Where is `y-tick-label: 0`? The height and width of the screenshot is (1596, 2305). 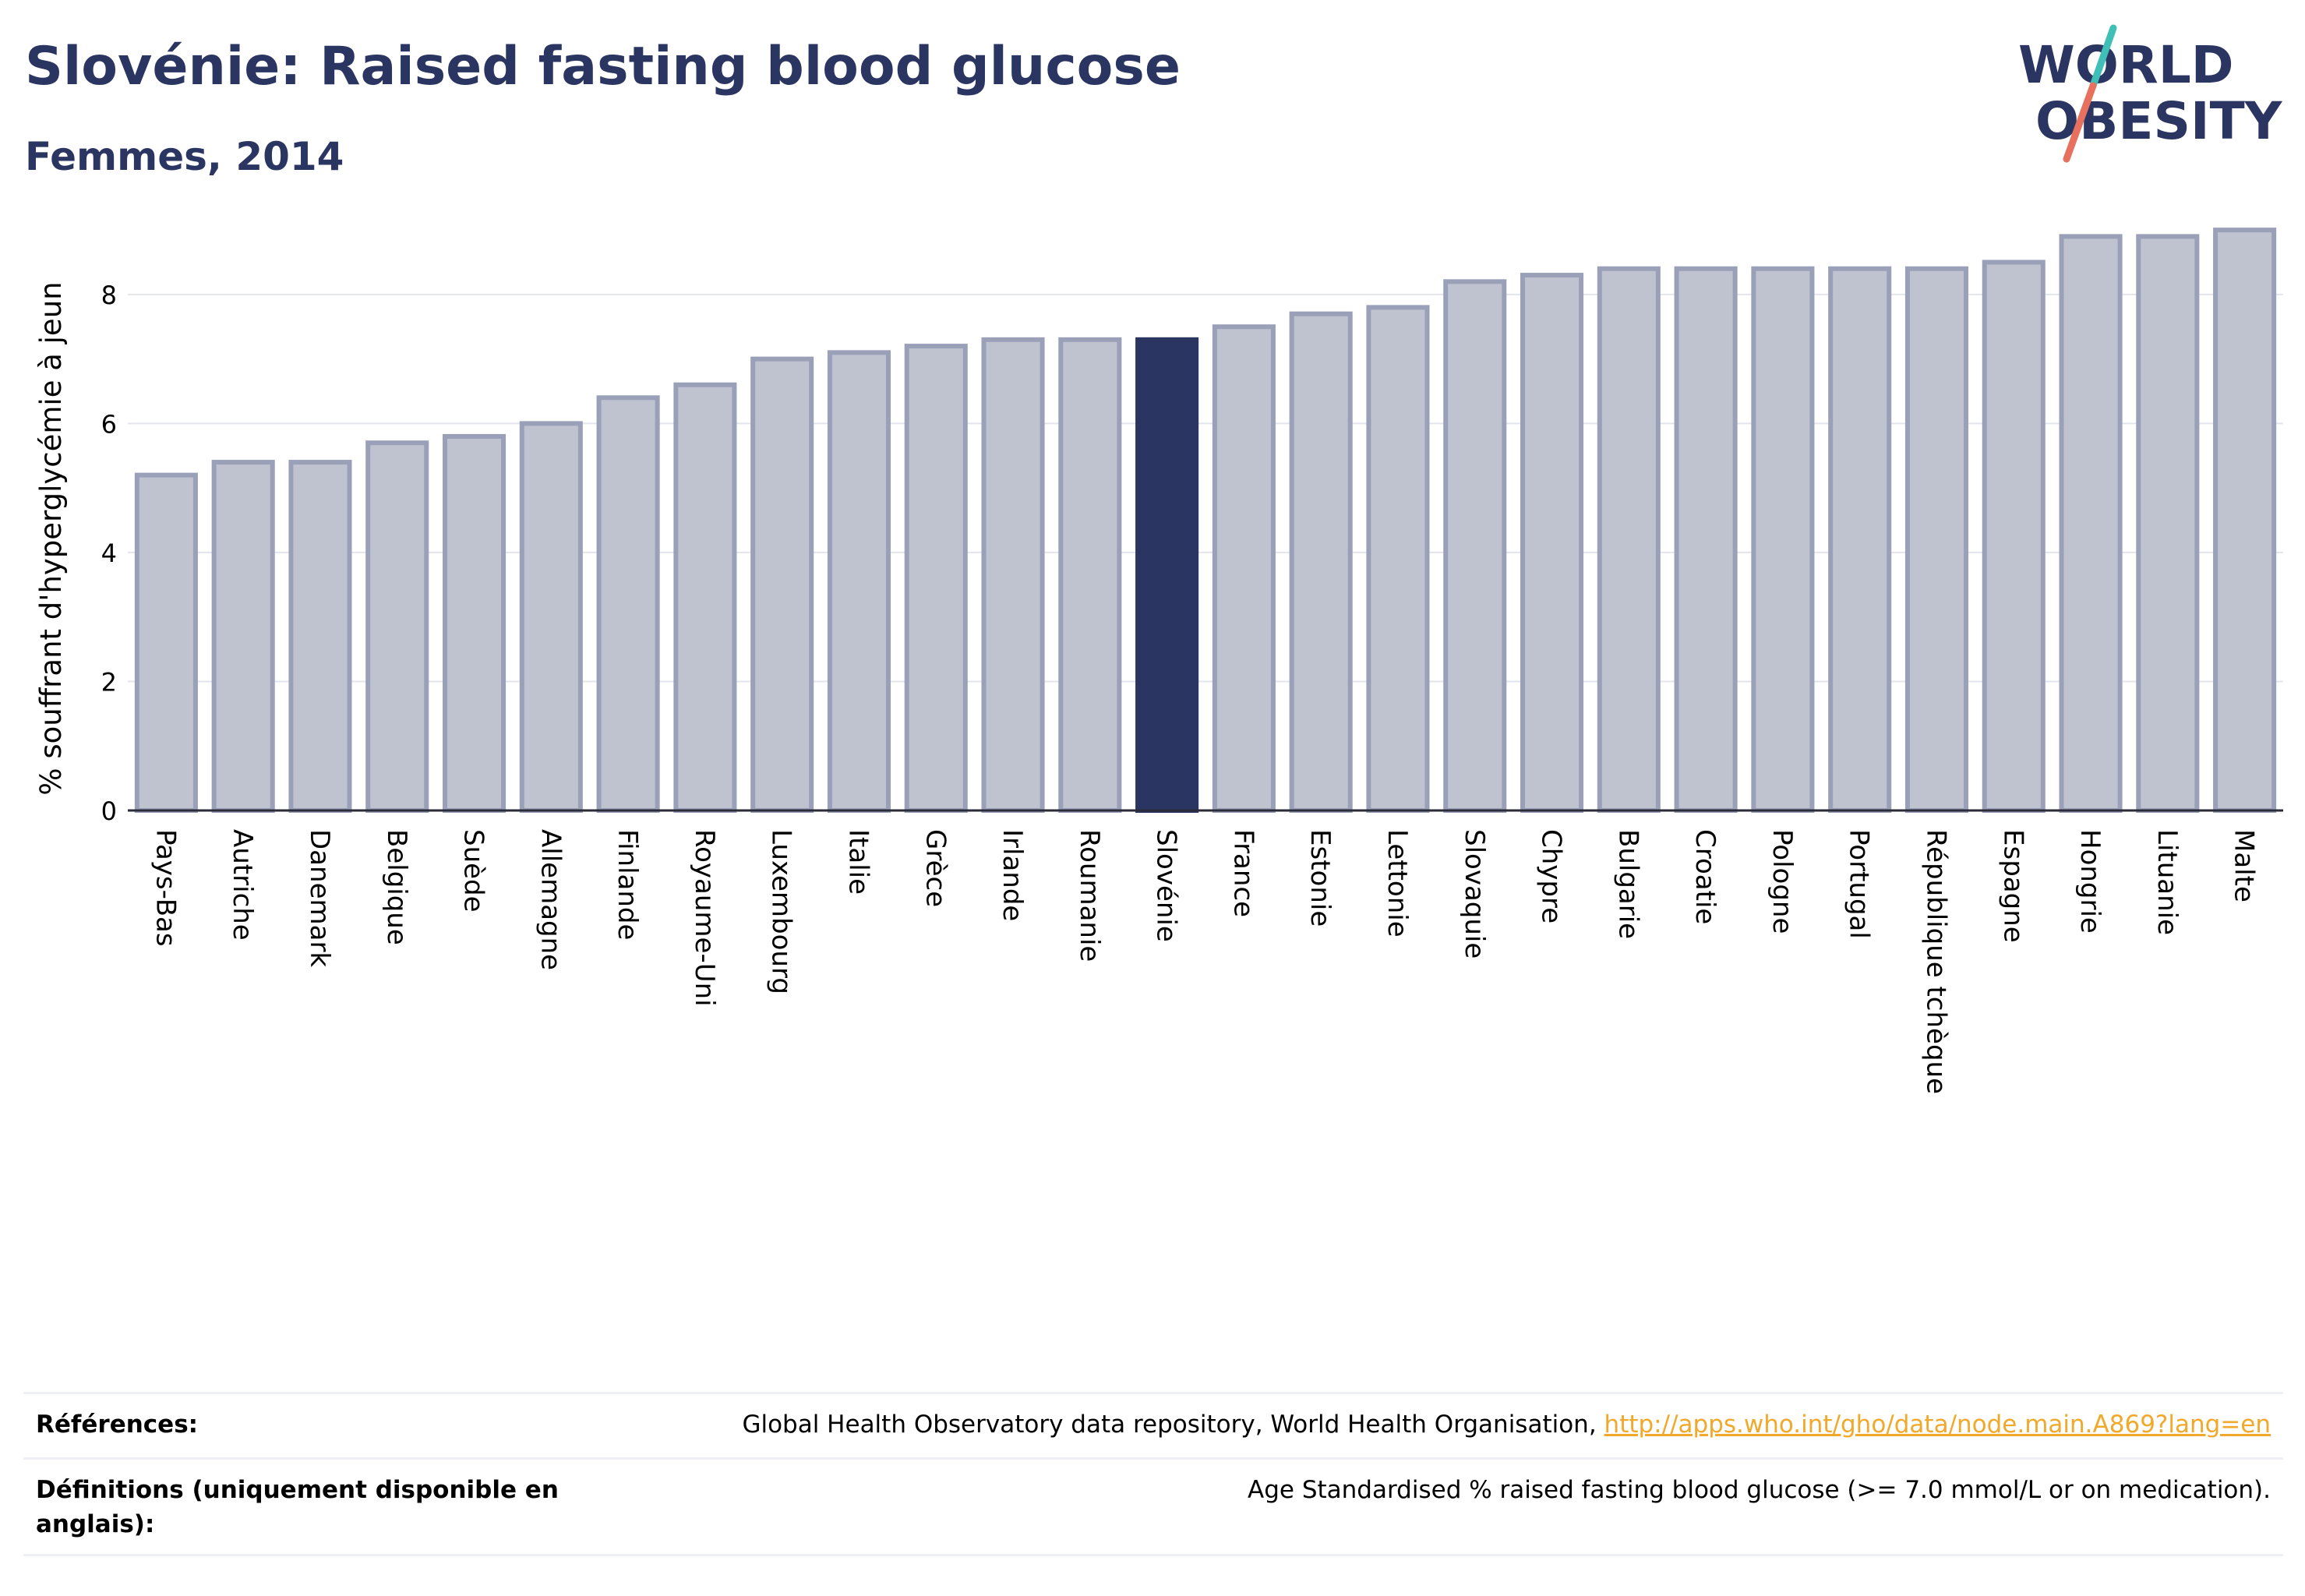
y-tick-label: 0 is located at coordinates (109, 811).